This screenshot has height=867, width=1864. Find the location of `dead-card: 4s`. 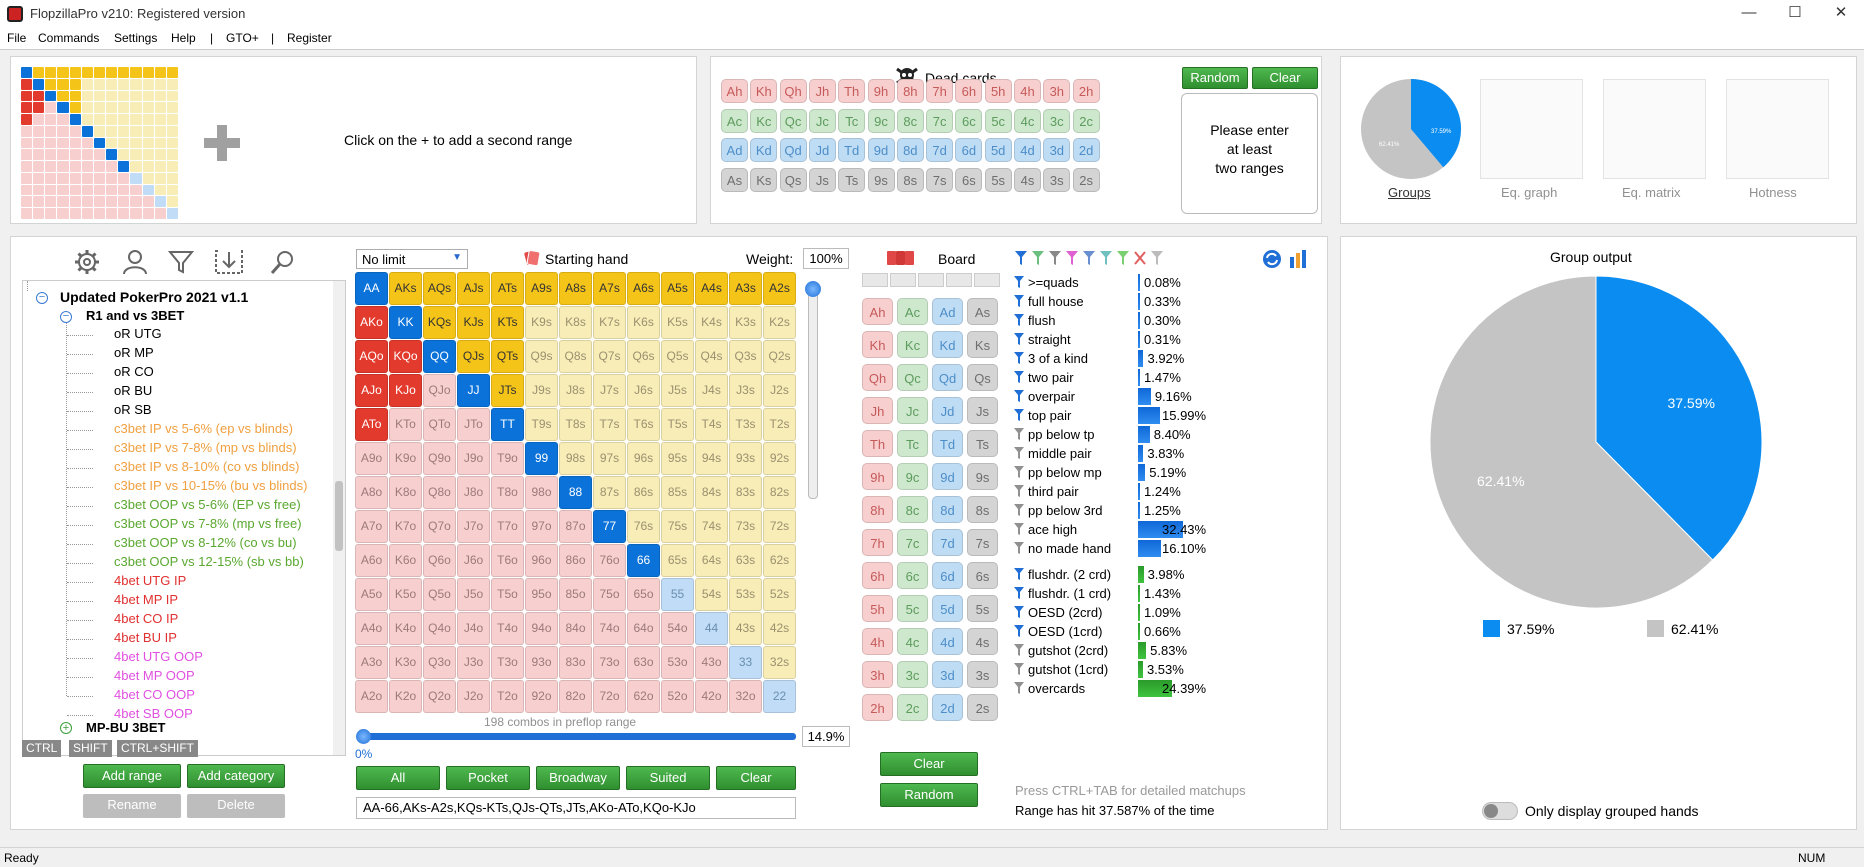

dead-card: 4s is located at coordinates (1027, 179).